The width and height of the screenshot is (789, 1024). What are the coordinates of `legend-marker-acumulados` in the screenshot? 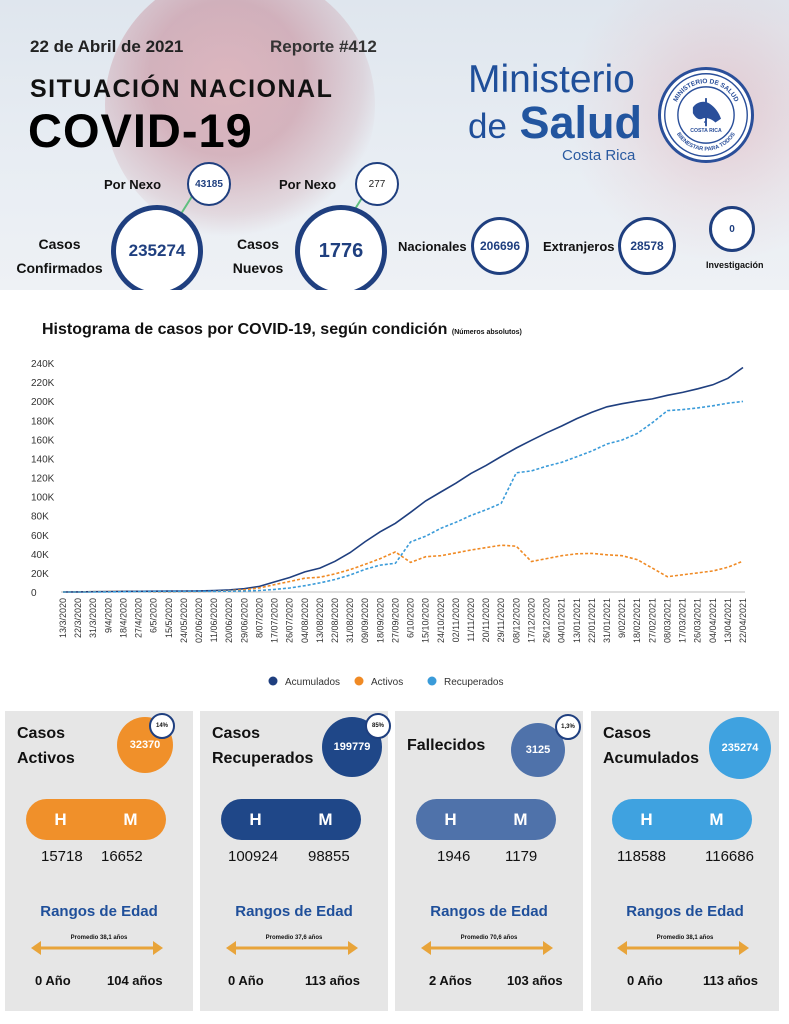 It's located at (273, 681).